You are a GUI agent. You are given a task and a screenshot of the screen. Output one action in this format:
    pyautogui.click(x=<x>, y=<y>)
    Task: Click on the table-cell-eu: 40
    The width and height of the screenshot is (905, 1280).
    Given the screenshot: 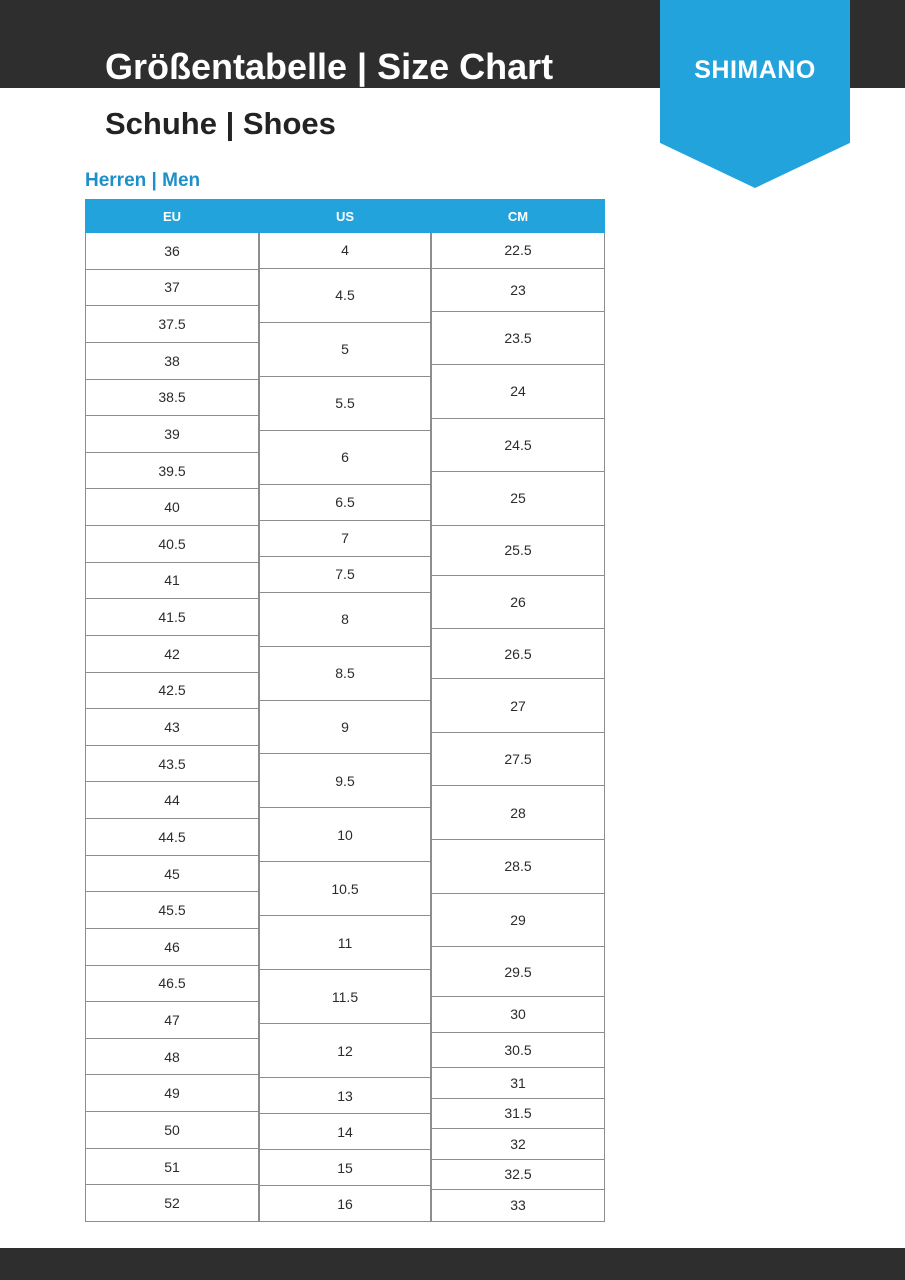 What is the action you would take?
    pyautogui.click(x=172, y=508)
    